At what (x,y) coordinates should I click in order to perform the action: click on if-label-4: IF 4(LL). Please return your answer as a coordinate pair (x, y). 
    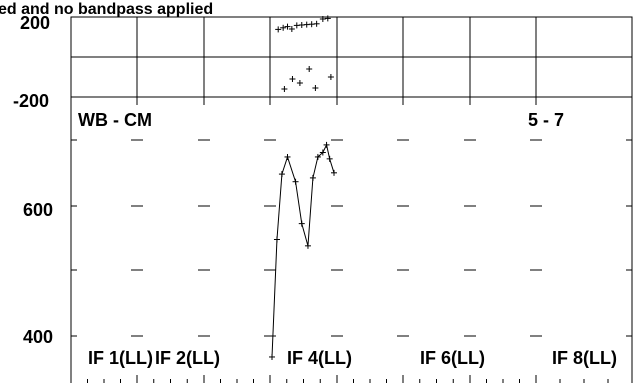
    Looking at the image, I should click on (319, 358).